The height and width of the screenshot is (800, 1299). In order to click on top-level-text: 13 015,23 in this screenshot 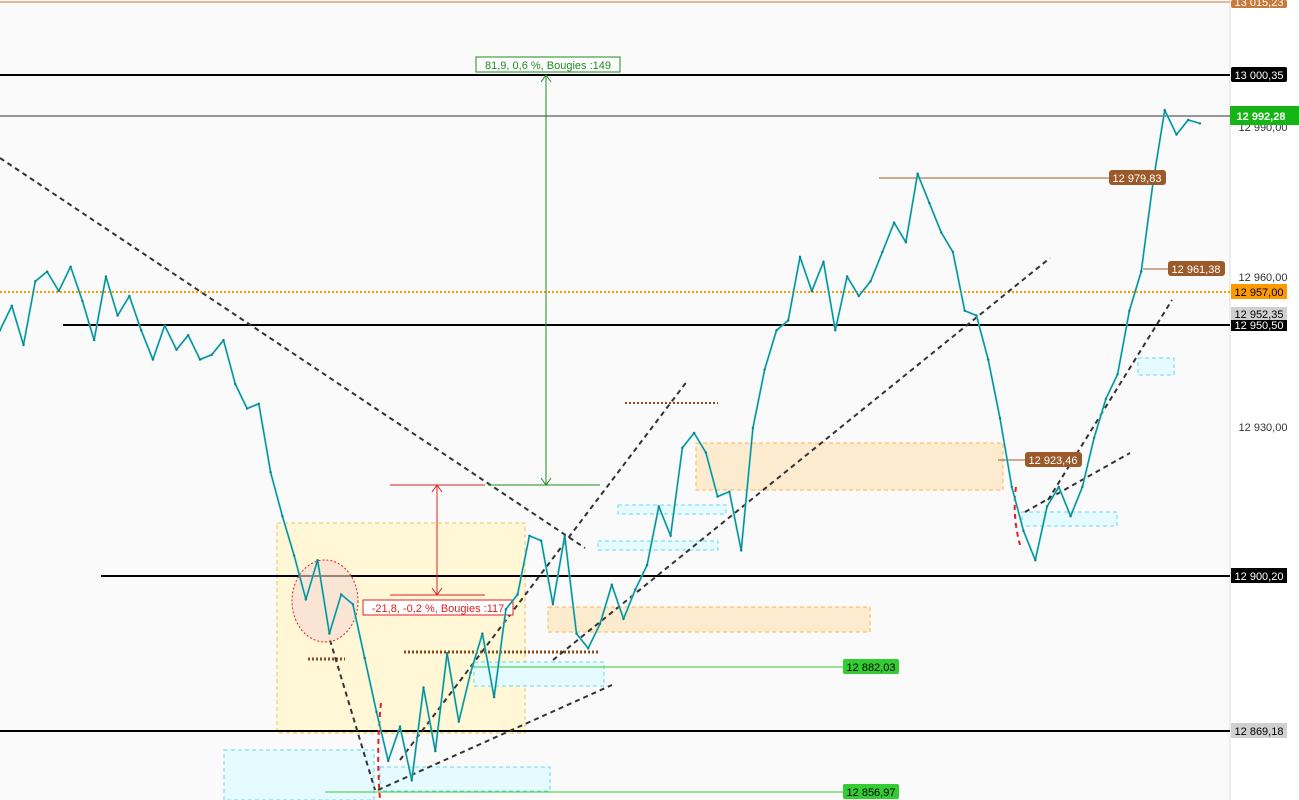, I will do `click(1259, 4)`.